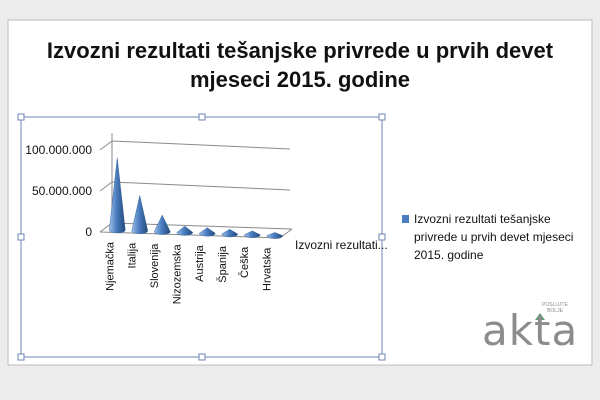 The image size is (600, 400). I want to click on cone-italija, so click(139, 214).